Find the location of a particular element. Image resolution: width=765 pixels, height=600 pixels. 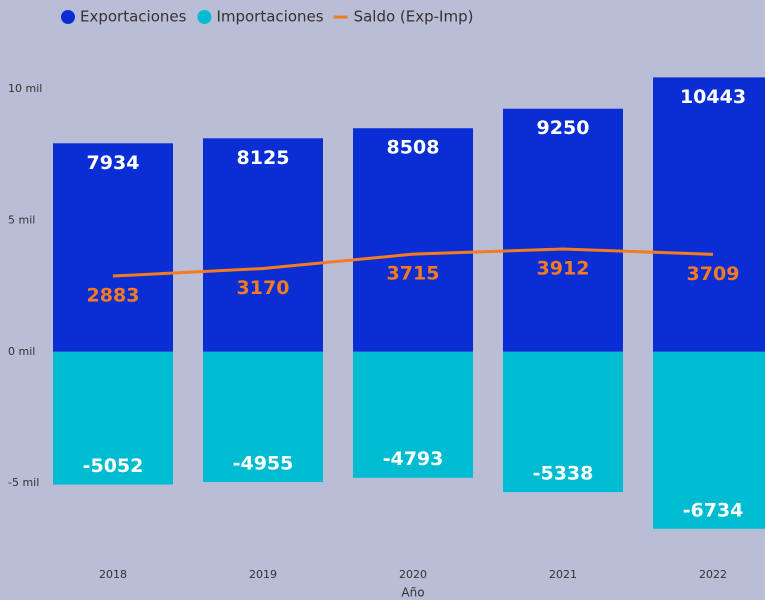

data-label: 3170 is located at coordinates (263, 288).